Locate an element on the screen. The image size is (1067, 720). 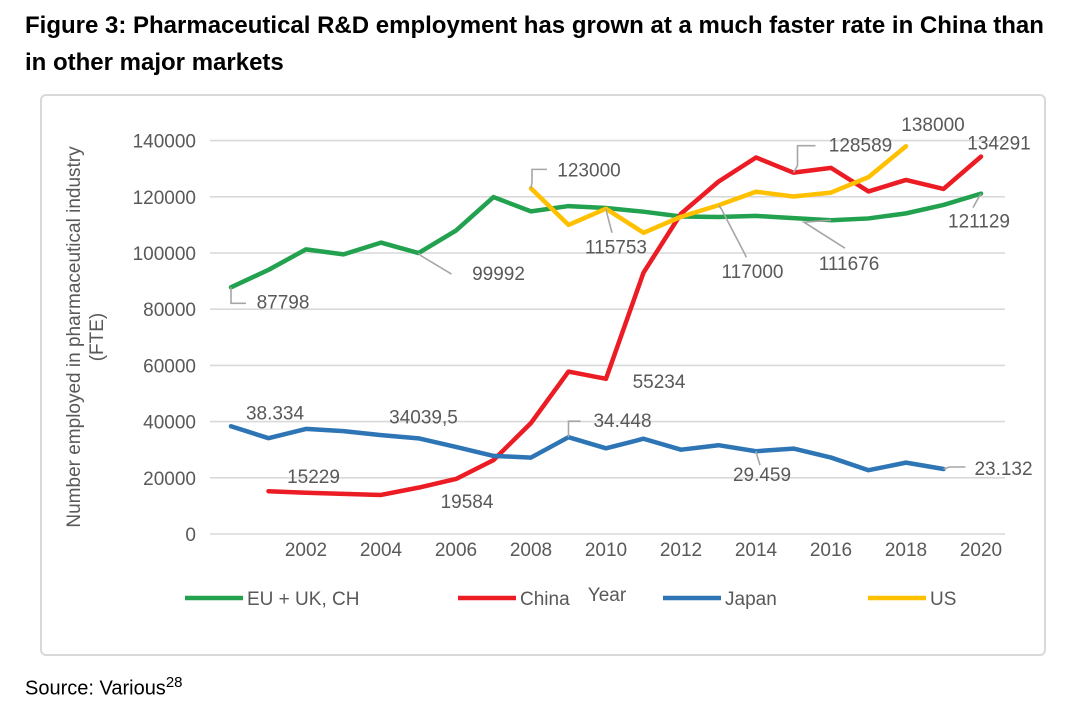
x-tick-label: 2018 is located at coordinates (906, 550).